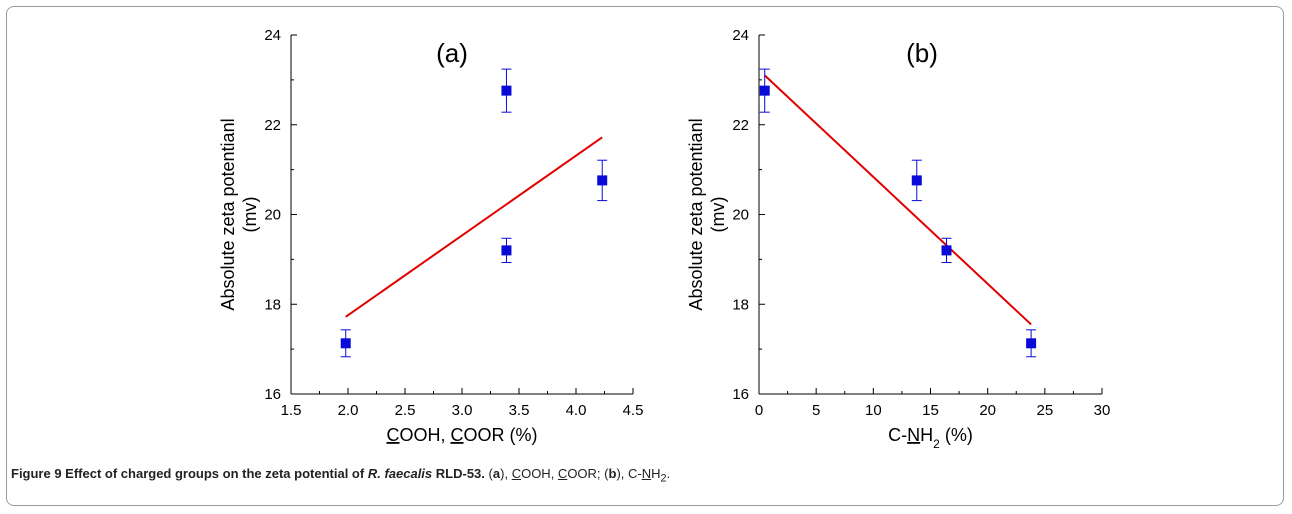  Describe the element at coordinates (926, 435) in the screenshot. I see `panel-b-x-axis-label-part: H` at that location.